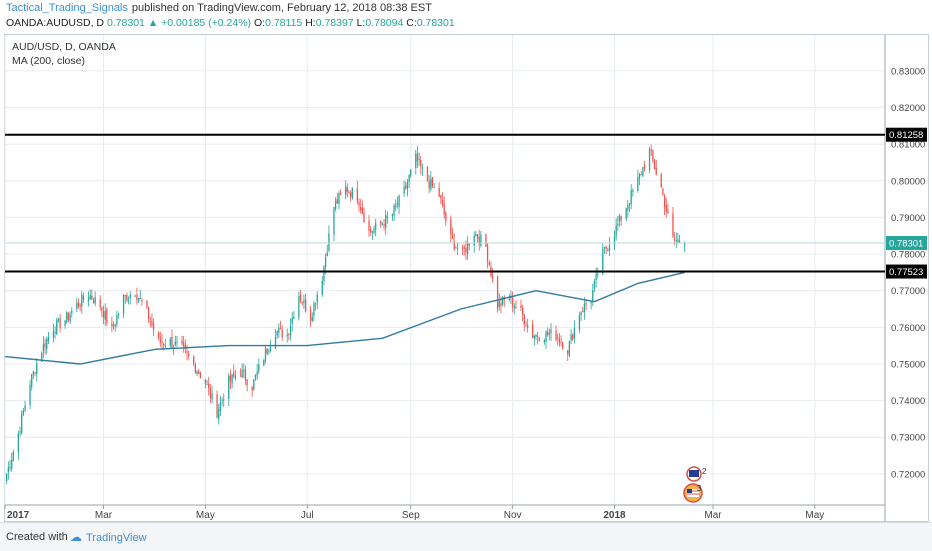 The image size is (932, 551). Describe the element at coordinates (704, 471) in the screenshot. I see `svg-text: 2` at that location.